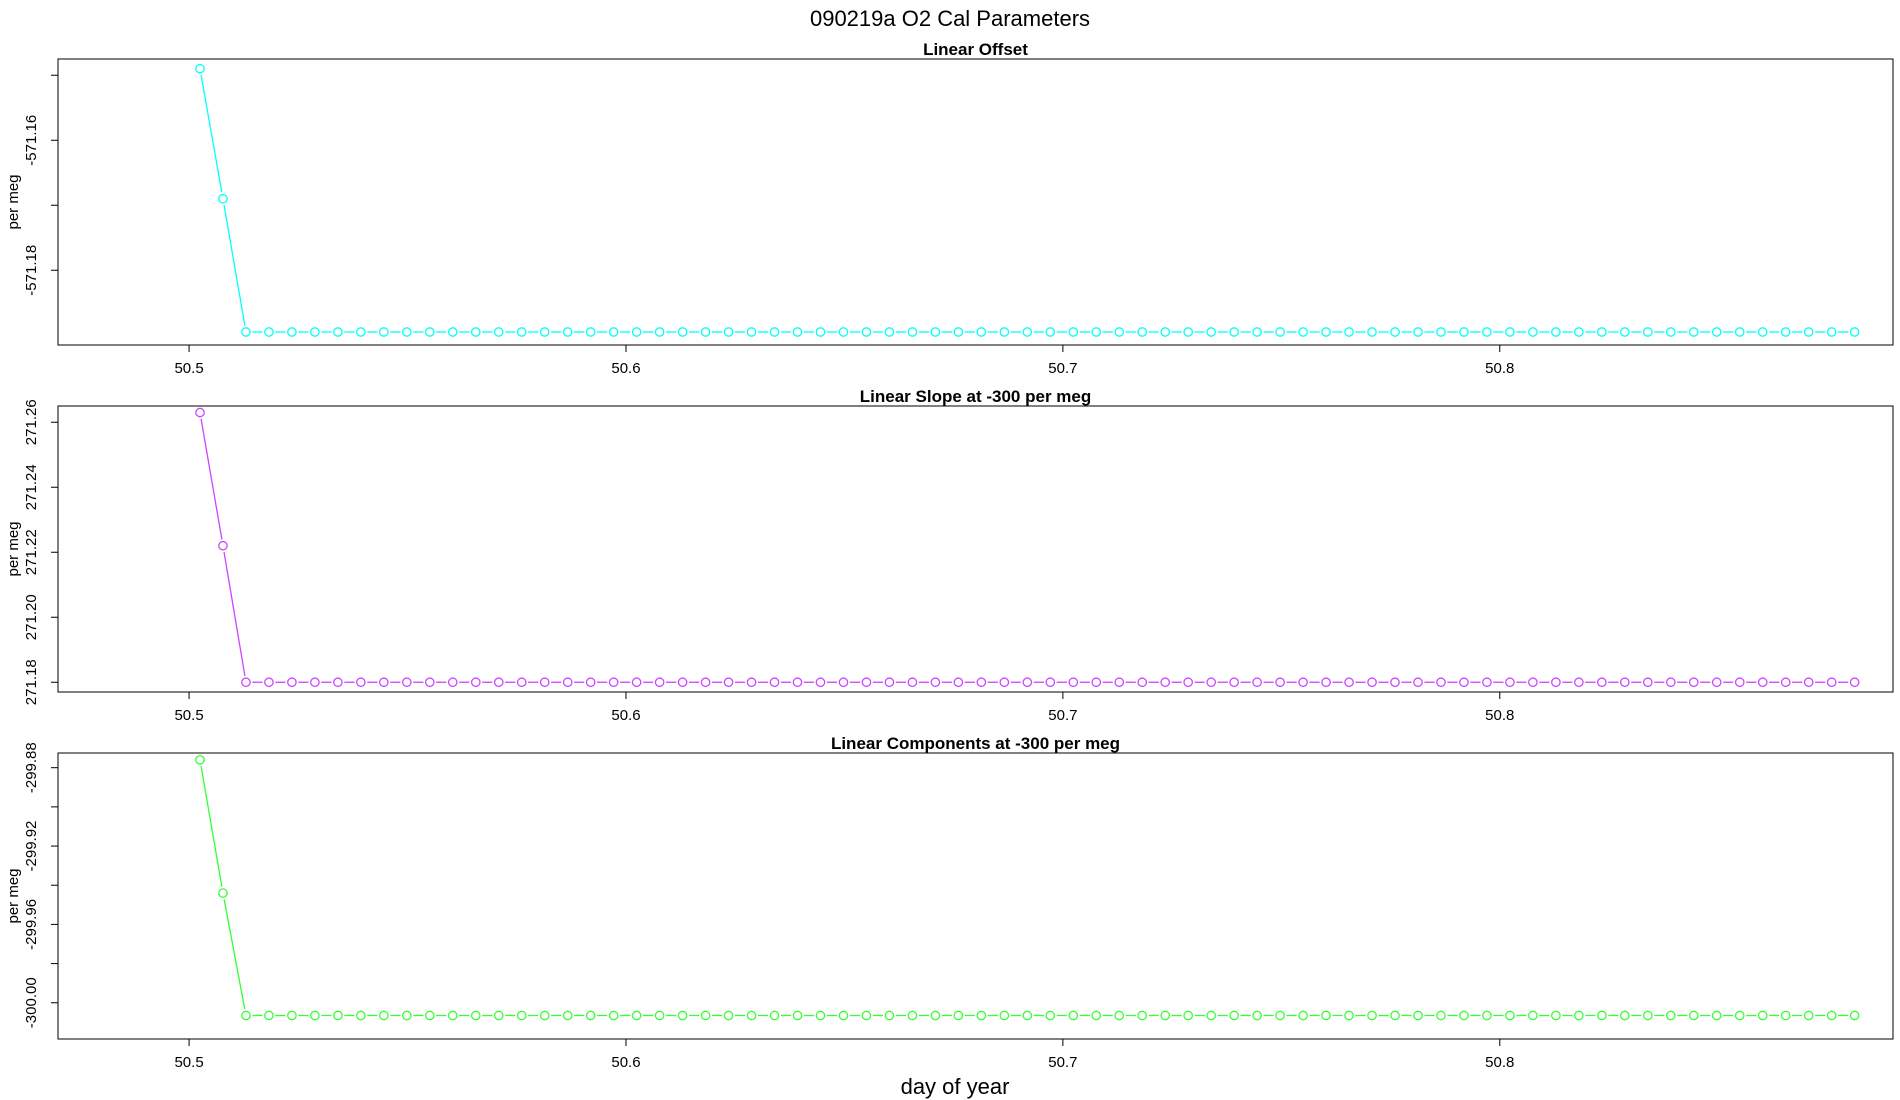 This screenshot has height=1100, width=1900. What do you see at coordinates (975, 49) in the screenshot?
I see `panel-title: Linear Offset` at bounding box center [975, 49].